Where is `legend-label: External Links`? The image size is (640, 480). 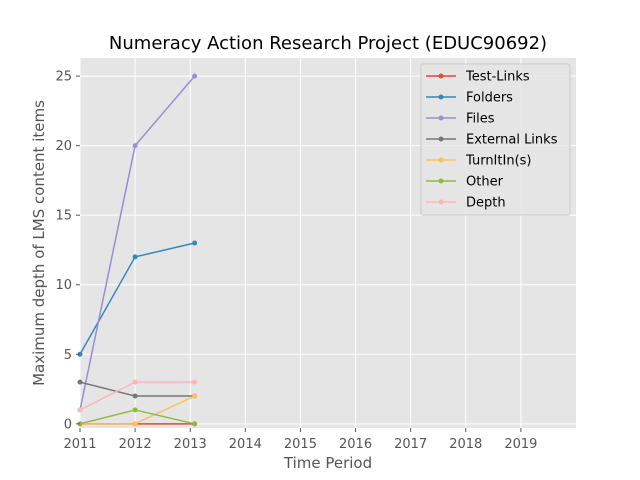 legend-label: External Links is located at coordinates (512, 140).